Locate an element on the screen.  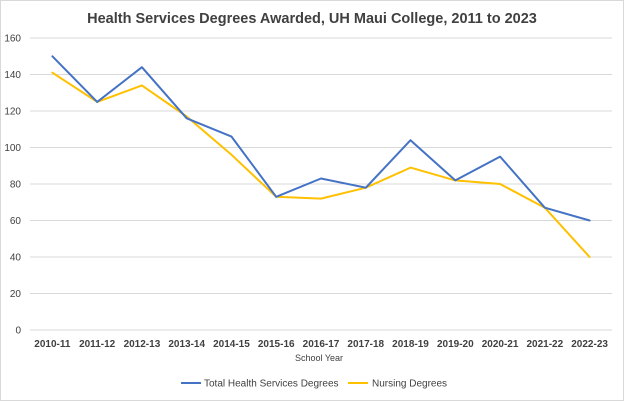
x-tick-label: 2011-12 is located at coordinates (97, 344).